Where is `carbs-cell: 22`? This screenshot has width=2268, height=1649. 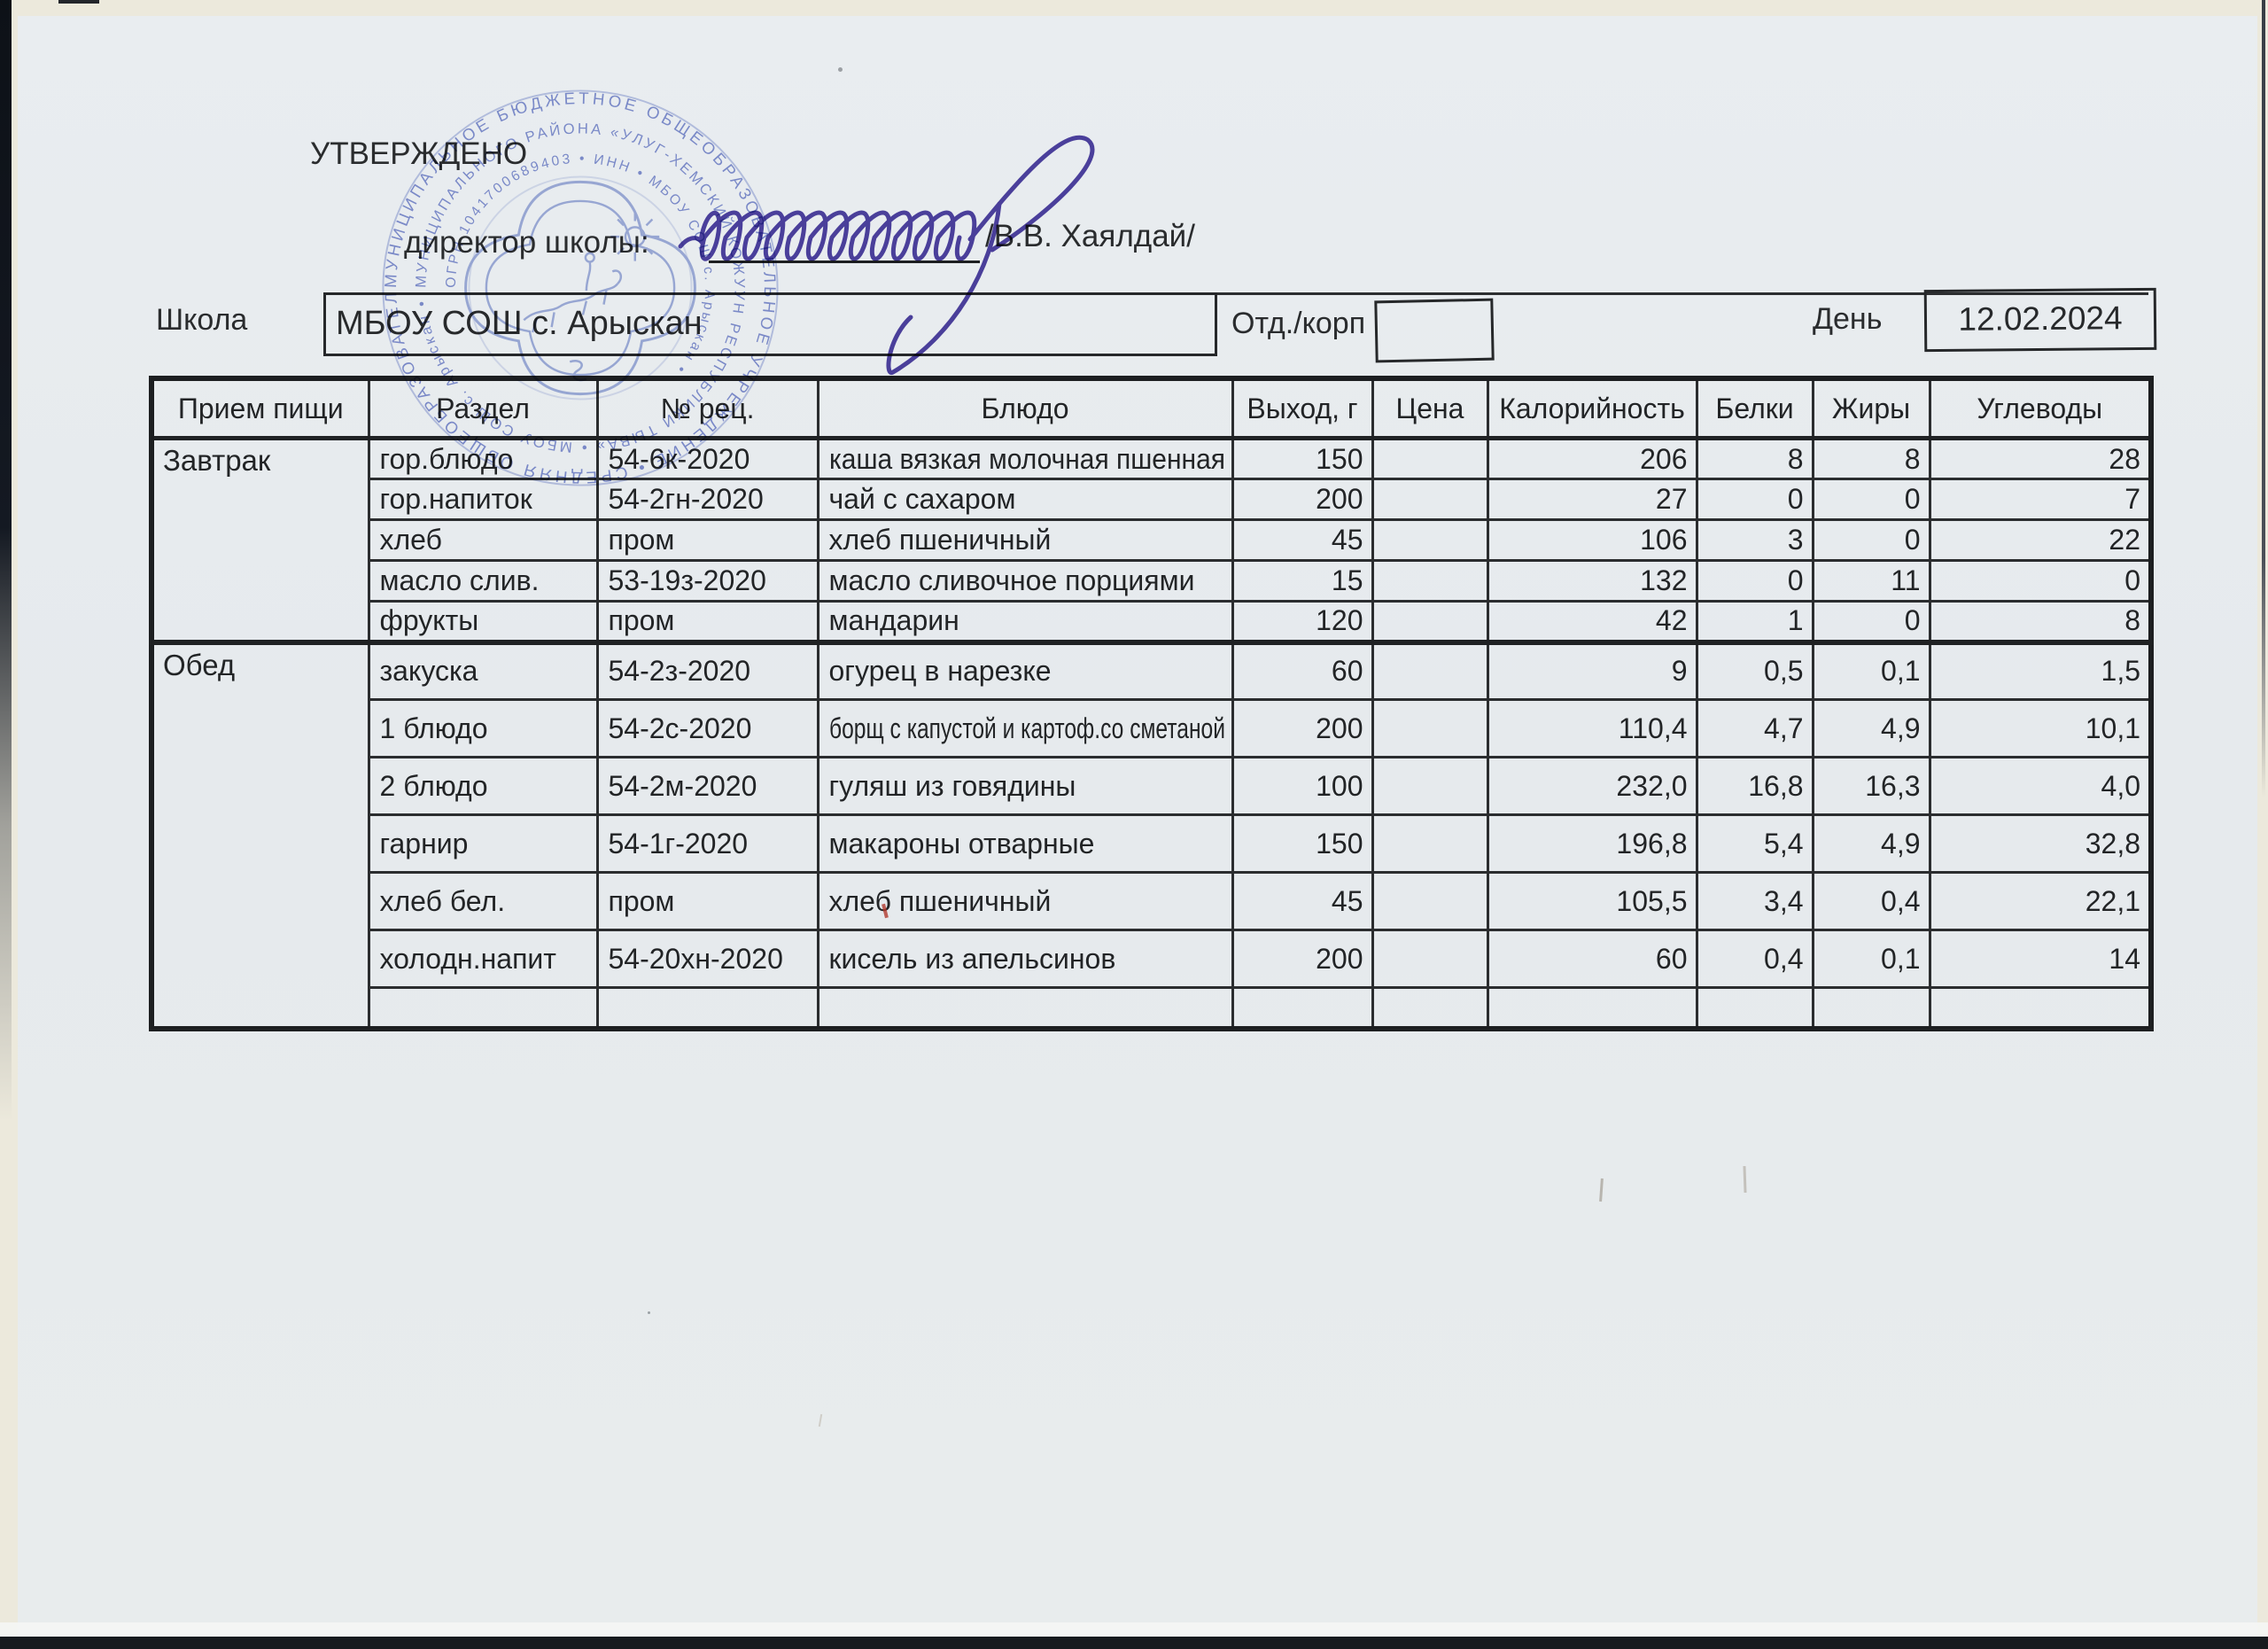
carbs-cell: 22 is located at coordinates (2040, 540).